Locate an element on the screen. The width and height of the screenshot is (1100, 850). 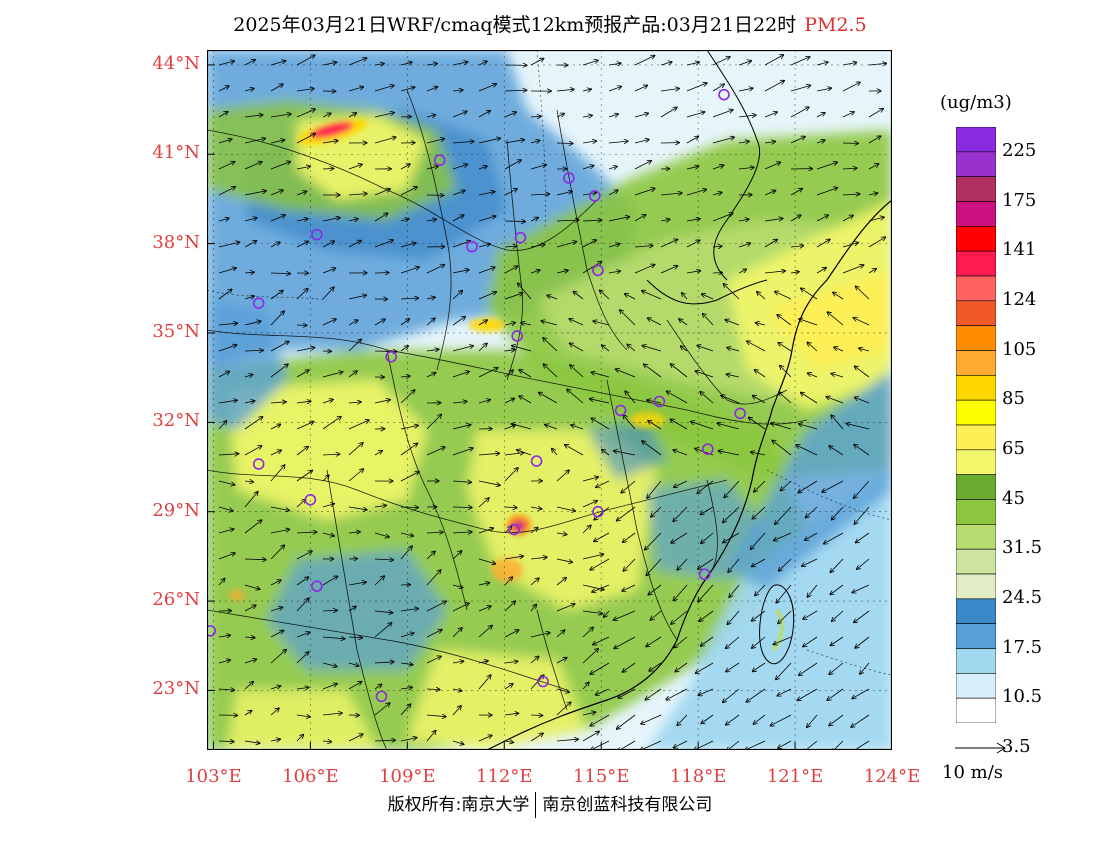
legend-label: 105 is located at coordinates (1019, 349).